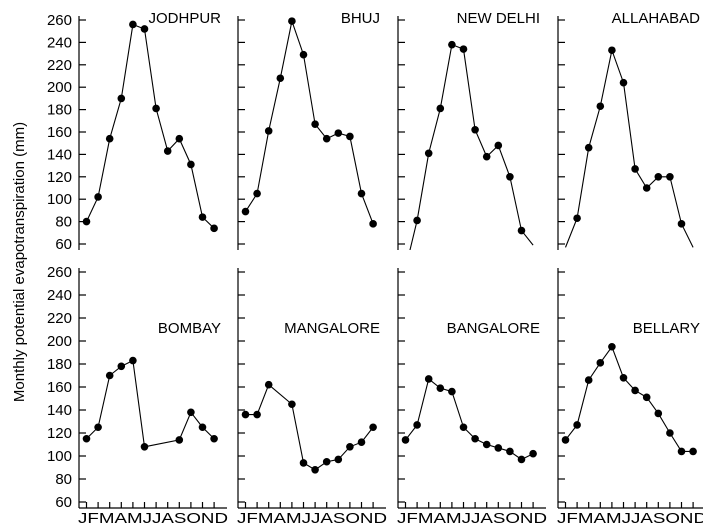 This screenshot has width=703, height=526. Describe the element at coordinates (666, 328) in the screenshot. I see `panel-title: BELLARY` at that location.